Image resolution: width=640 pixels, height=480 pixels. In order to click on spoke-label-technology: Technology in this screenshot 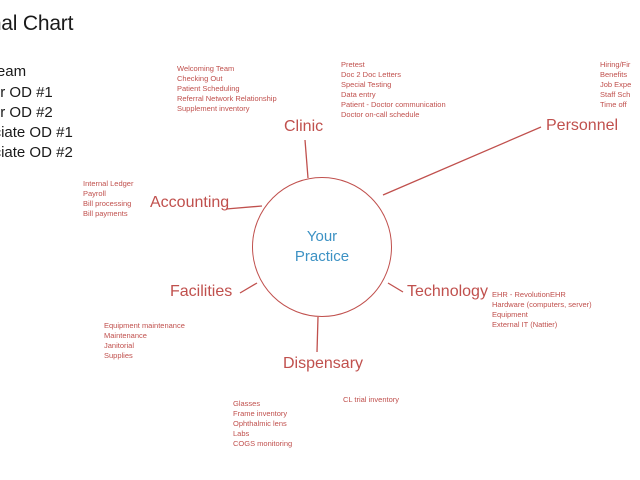, I will do `click(447, 291)`.